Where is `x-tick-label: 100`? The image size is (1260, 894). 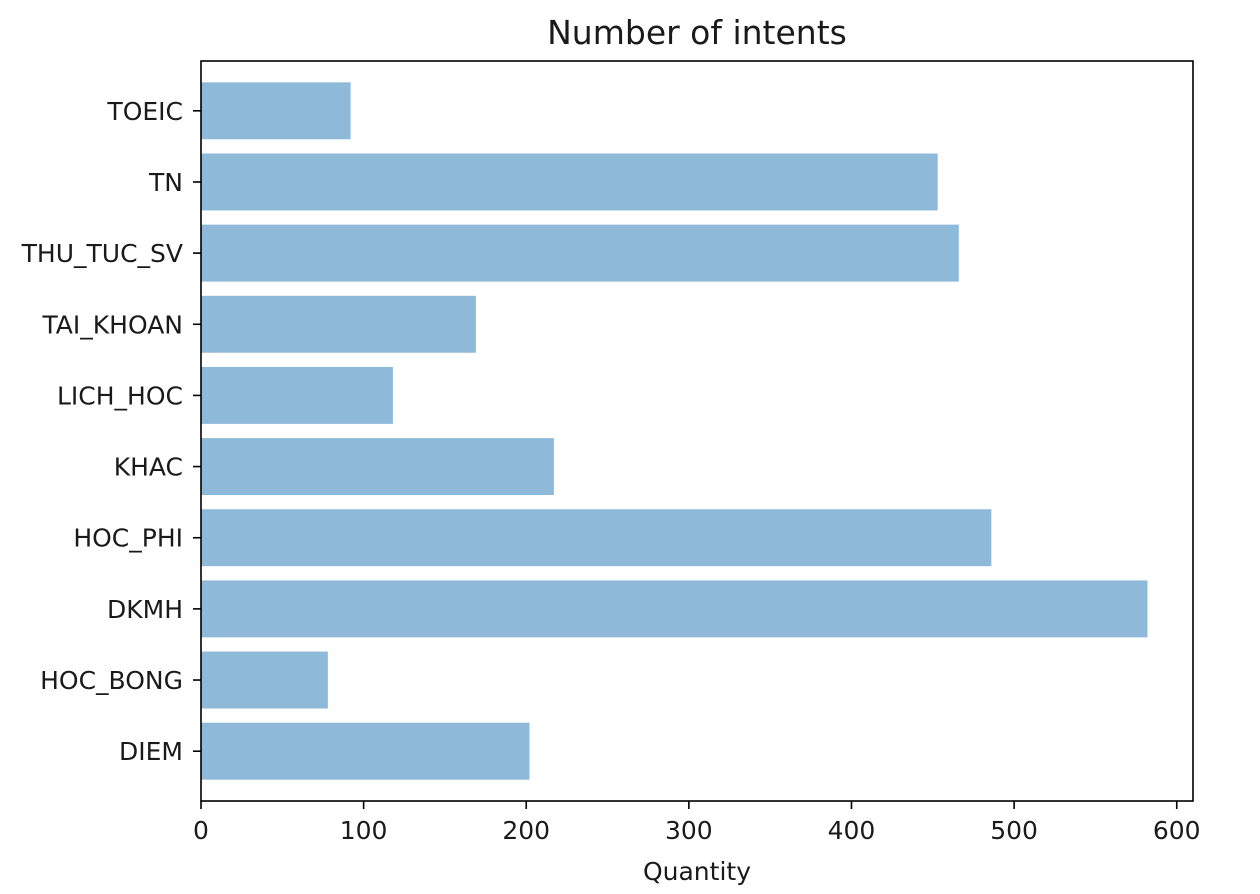
x-tick-label: 100 is located at coordinates (364, 830).